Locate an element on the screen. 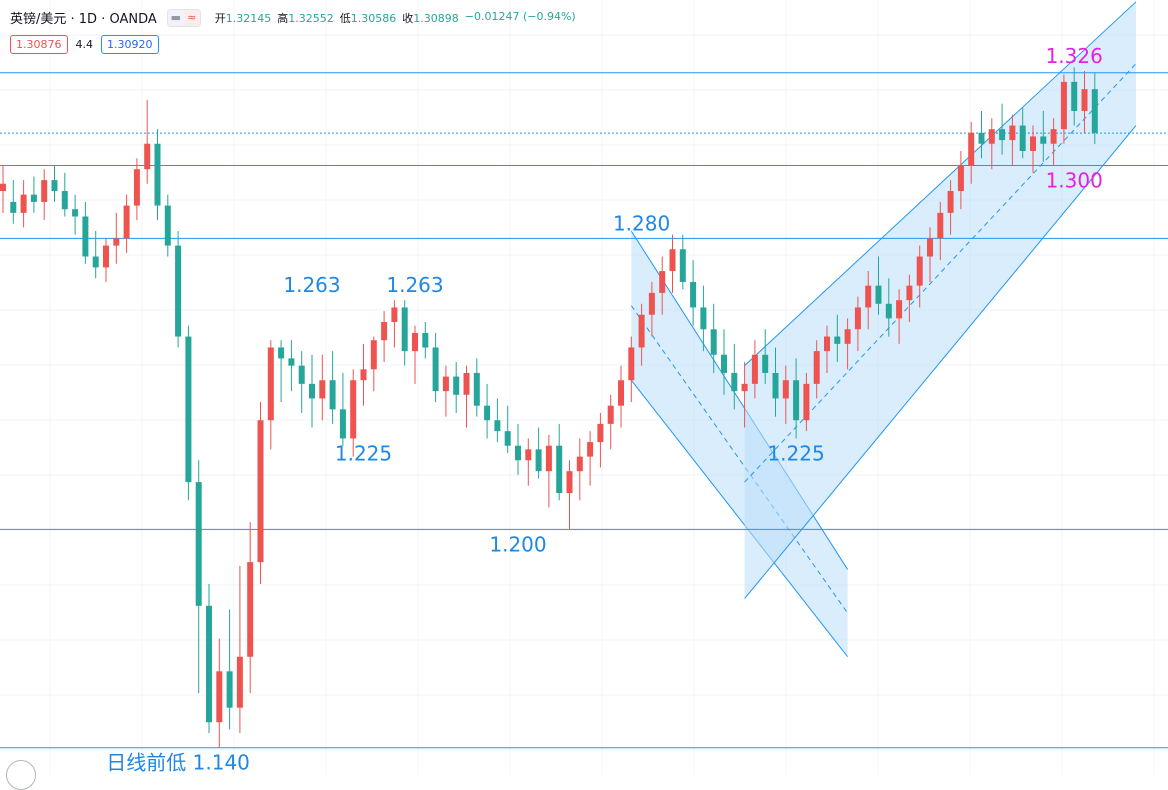 The height and width of the screenshot is (790, 1168). change-value: −0.01247 (−0.94%) is located at coordinates (520, 16).